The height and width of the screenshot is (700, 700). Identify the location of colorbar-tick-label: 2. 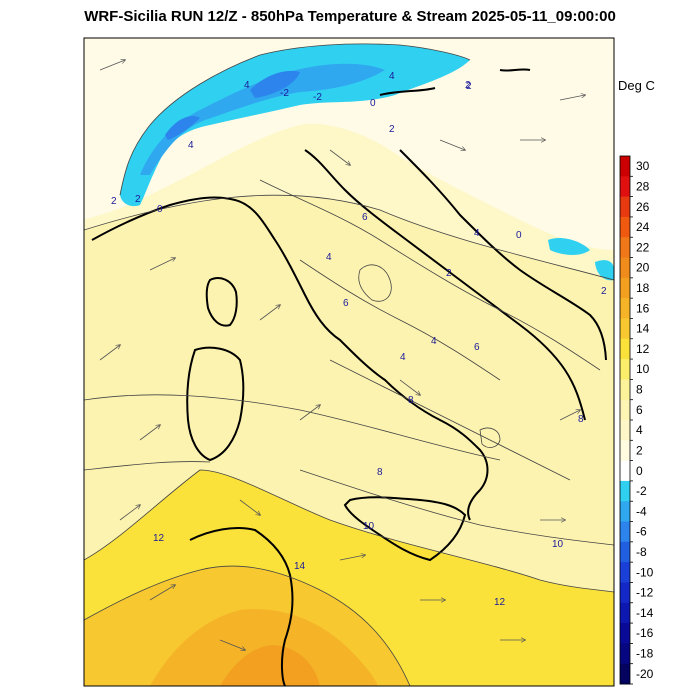
(639, 450).